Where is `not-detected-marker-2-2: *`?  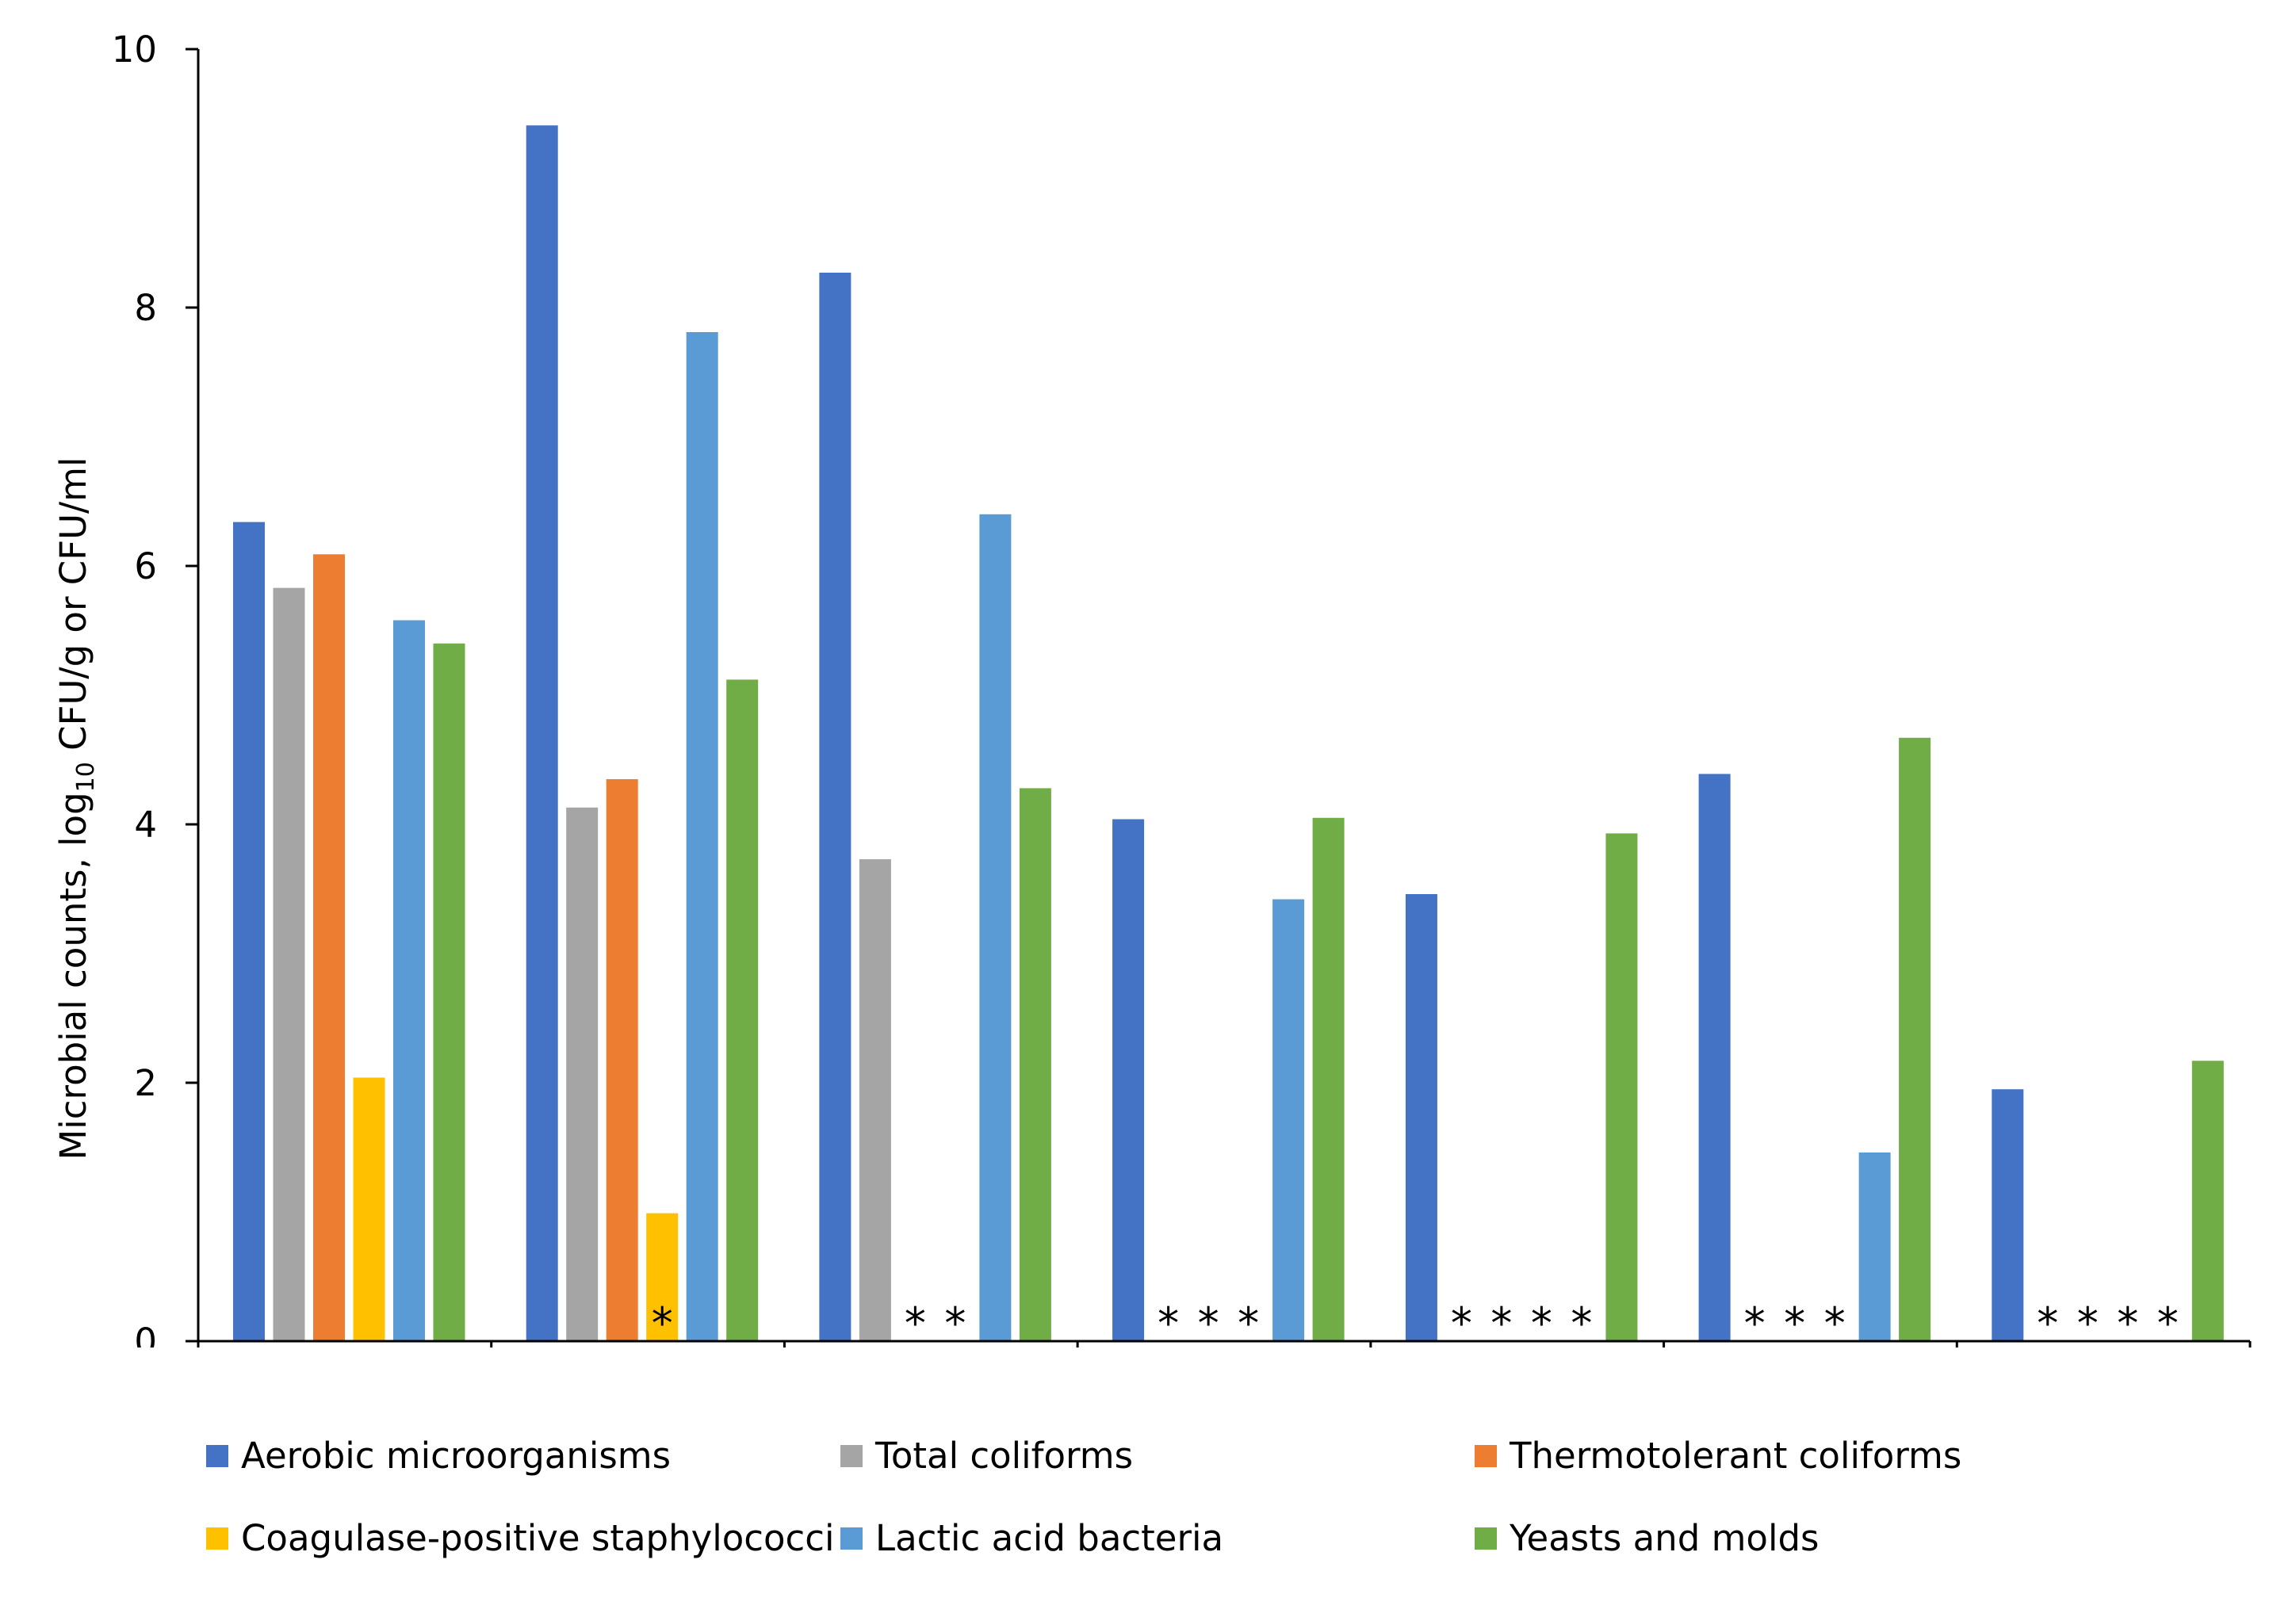 not-detected-marker-2-2: * is located at coordinates (955, 1323).